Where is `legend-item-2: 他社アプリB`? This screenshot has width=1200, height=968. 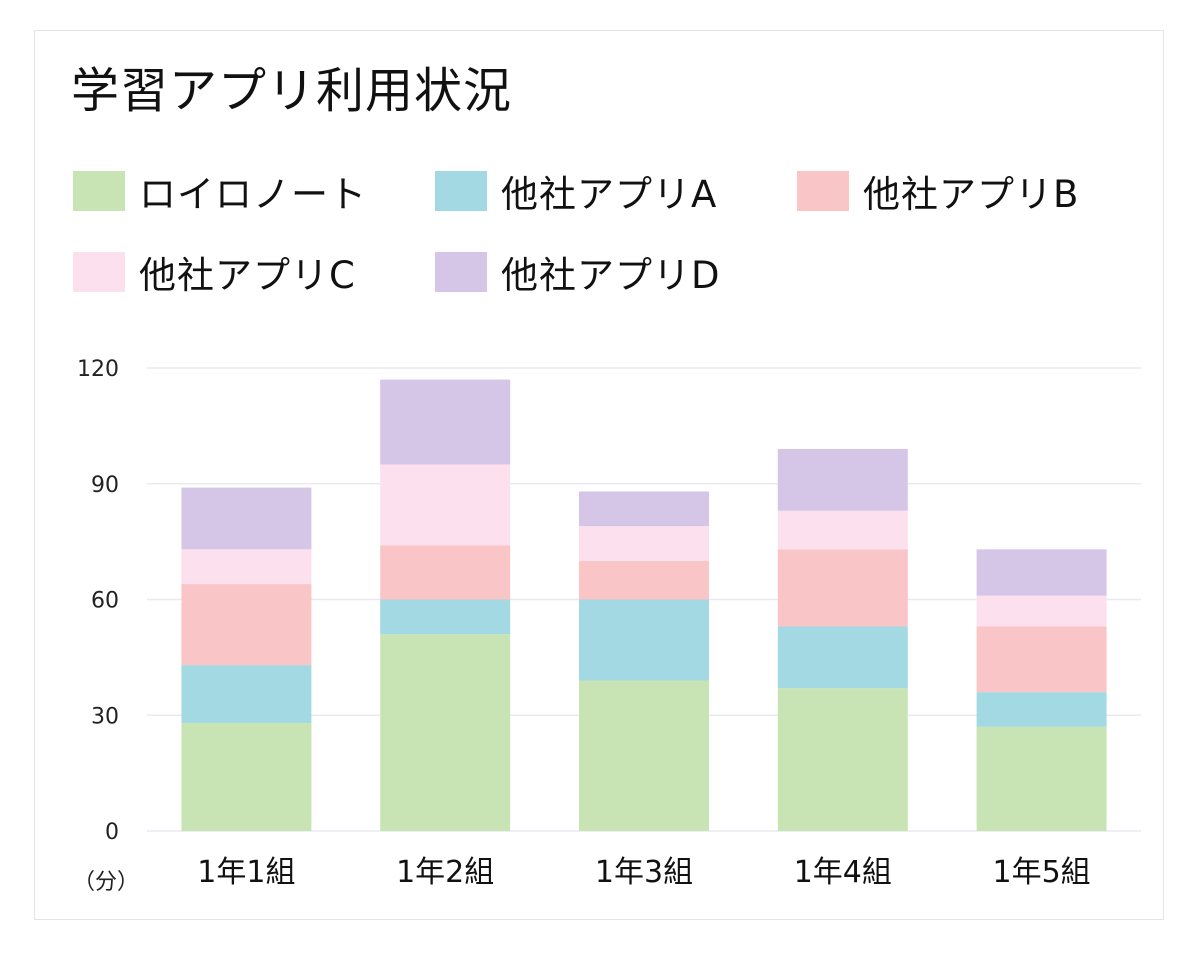
legend-item-2: 他社アプリB is located at coordinates (938, 192).